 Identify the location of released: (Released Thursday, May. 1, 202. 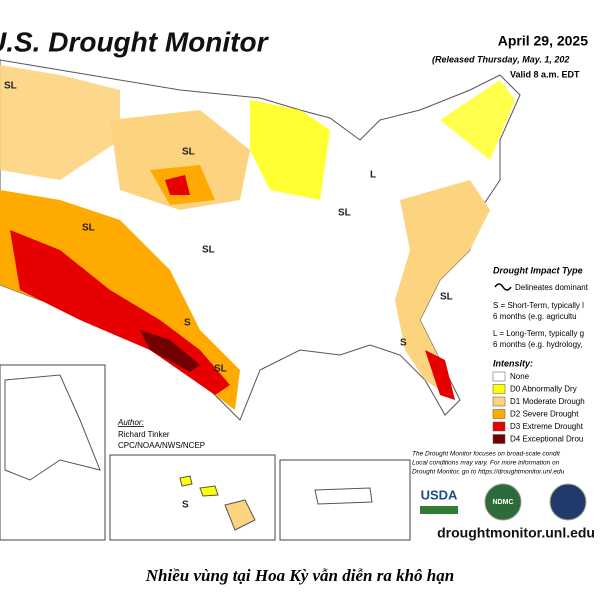
(500, 59).